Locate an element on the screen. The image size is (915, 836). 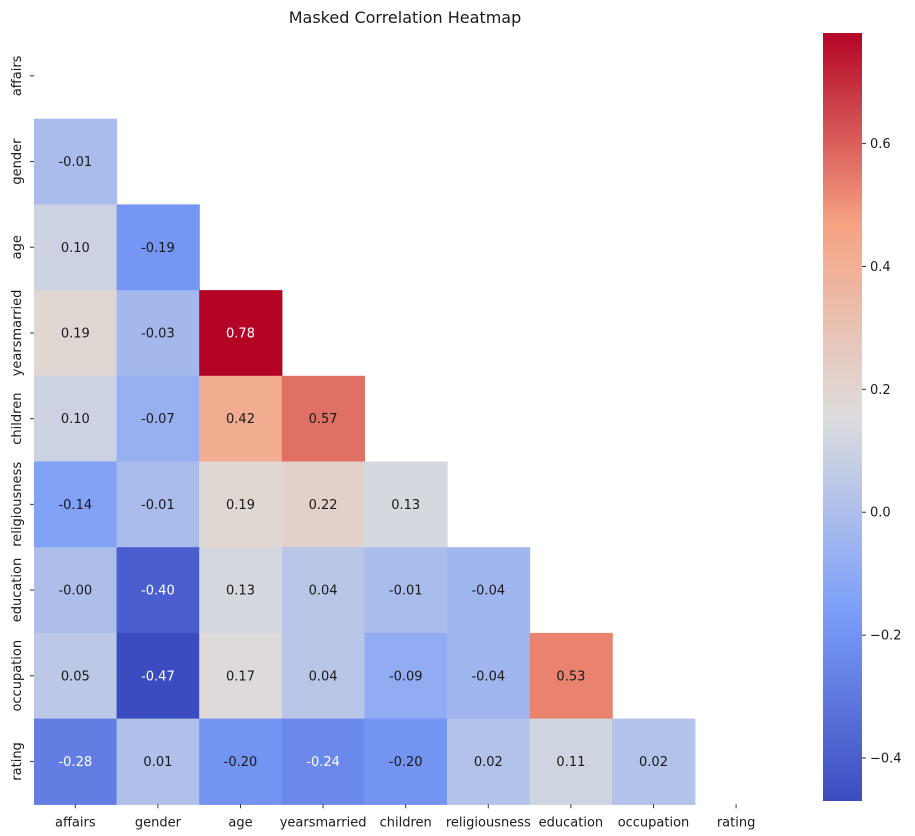
cell-label-children-age: 0.42 is located at coordinates (240, 419).